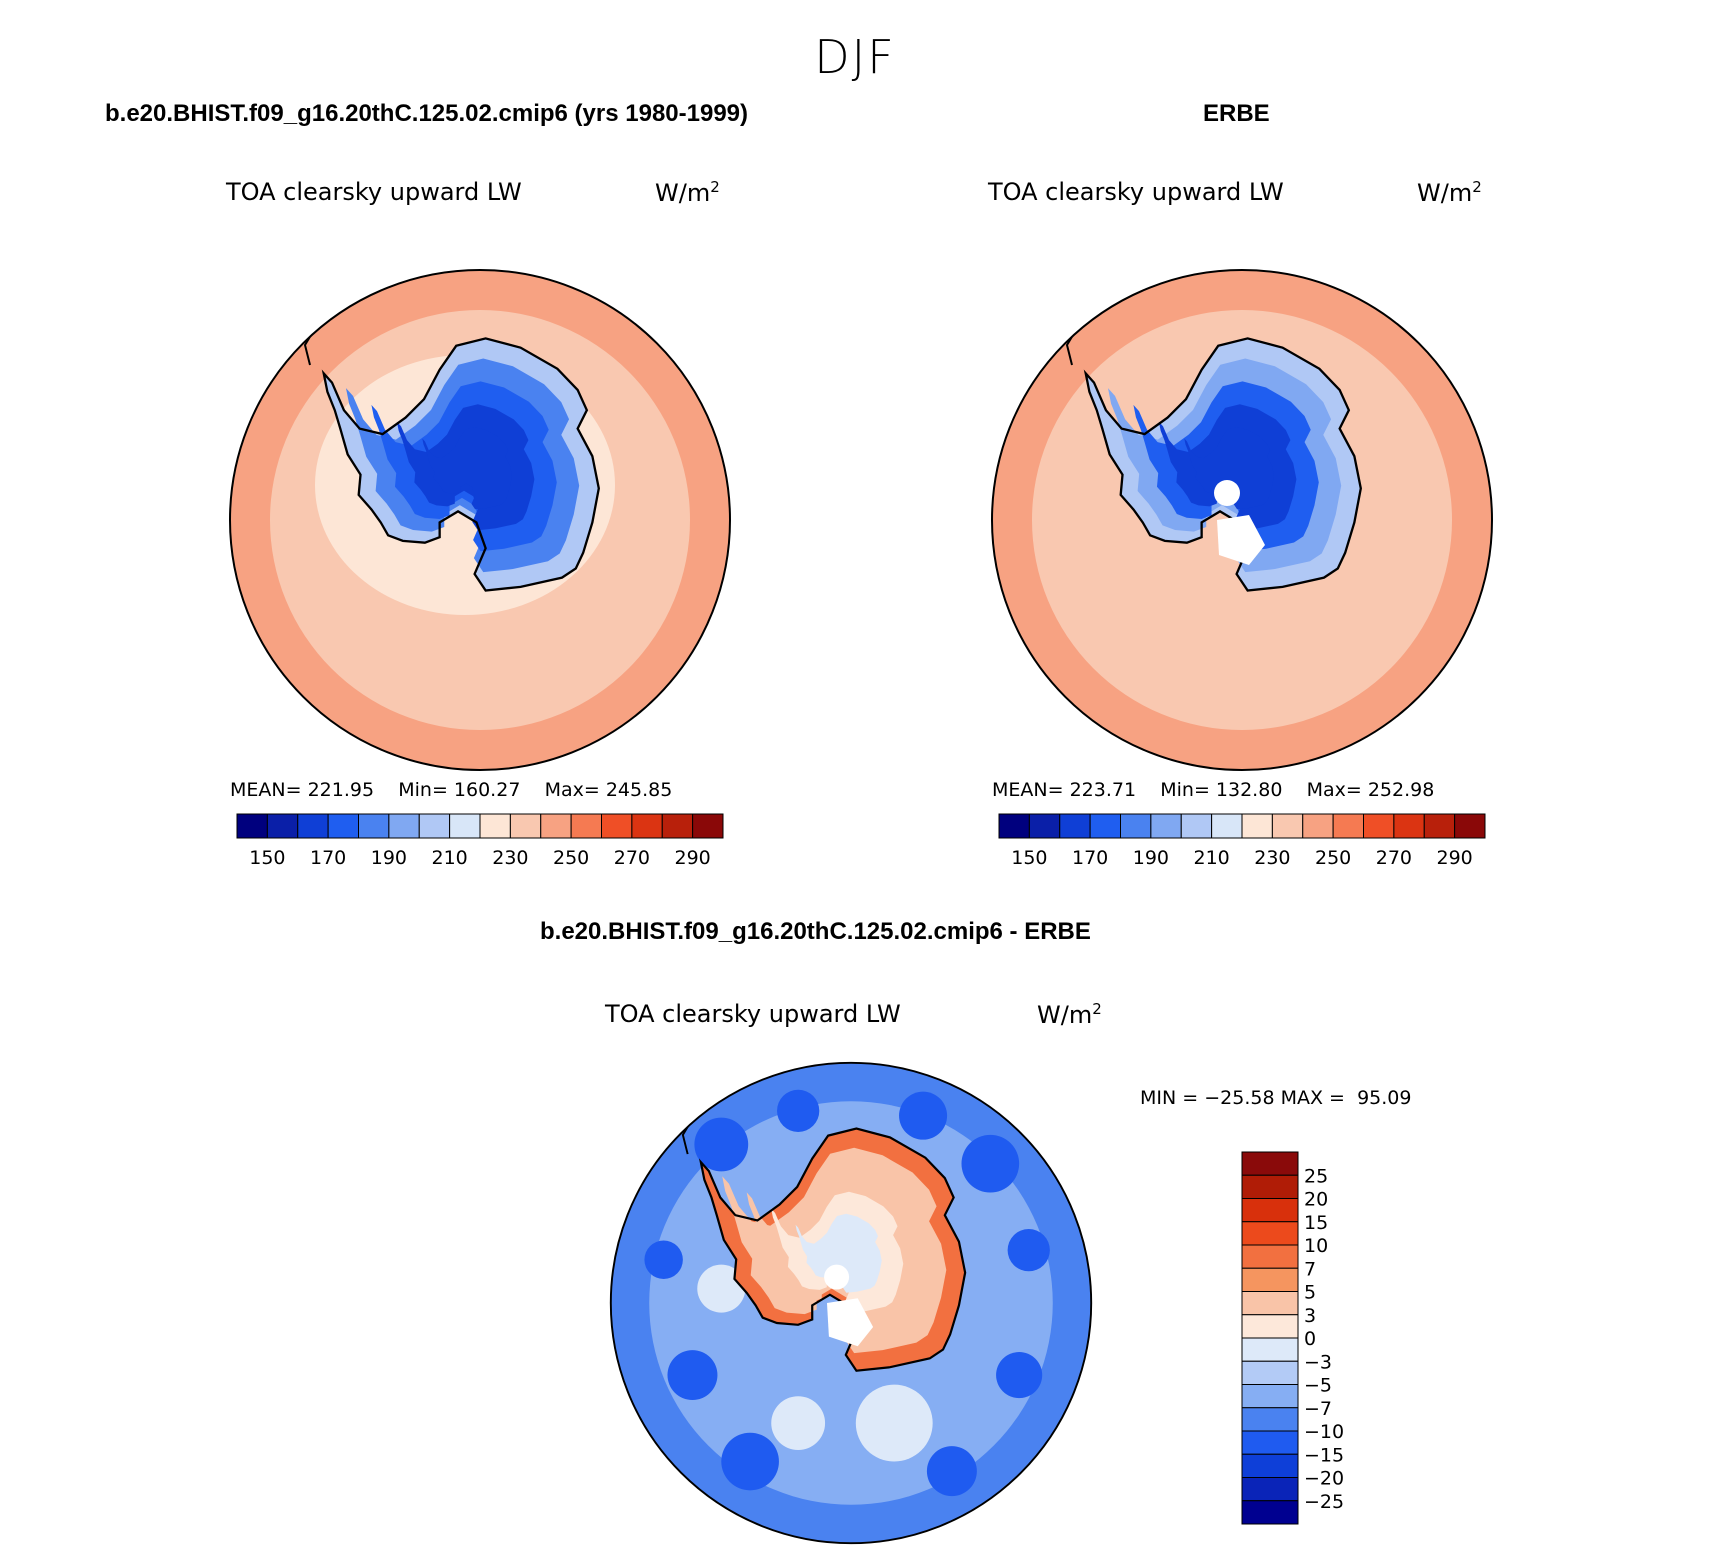  I want to click on colorbar-tick-label: 0, so click(1310, 1339).